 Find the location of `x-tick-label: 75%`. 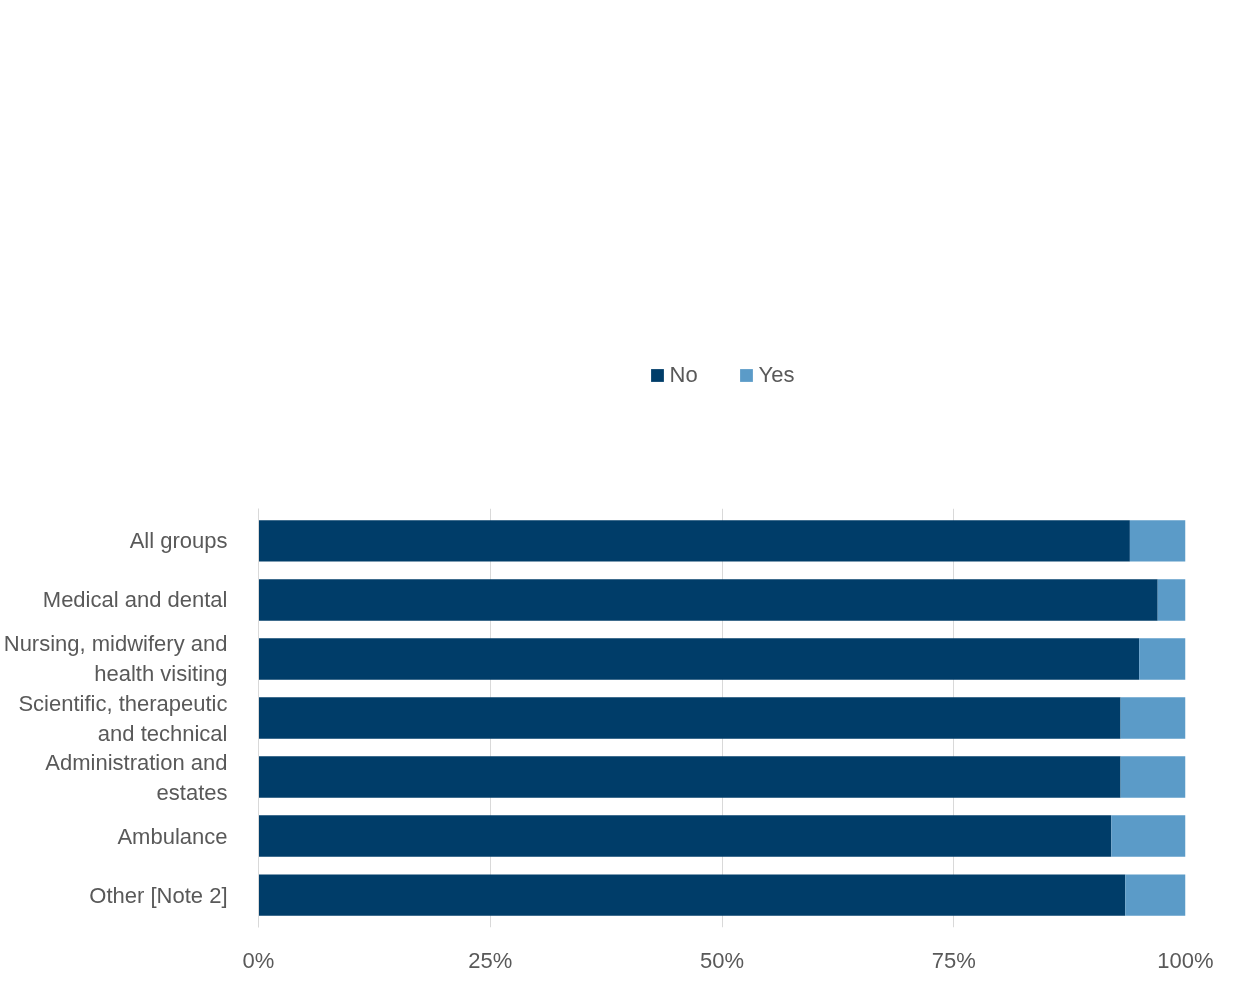

x-tick-label: 75% is located at coordinates (953, 960).